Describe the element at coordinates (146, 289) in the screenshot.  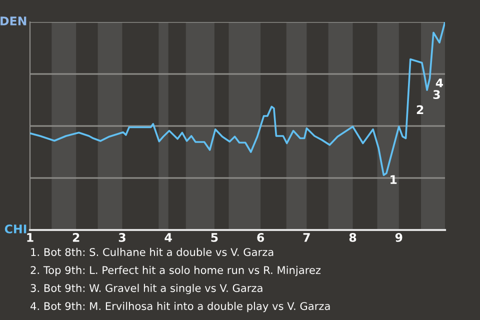
I see `text: 3. Bot 9th: W. Gravel hit a single vs V. Garza` at that location.